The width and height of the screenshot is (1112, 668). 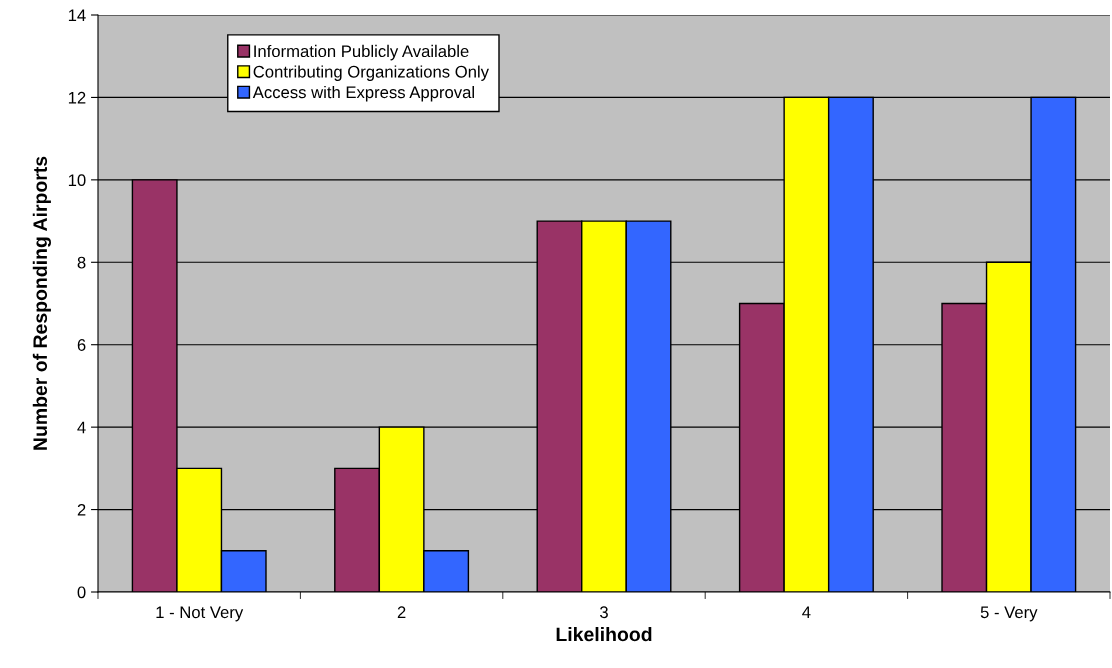 What do you see at coordinates (806, 612) in the screenshot?
I see `x-tick-label: 4` at bounding box center [806, 612].